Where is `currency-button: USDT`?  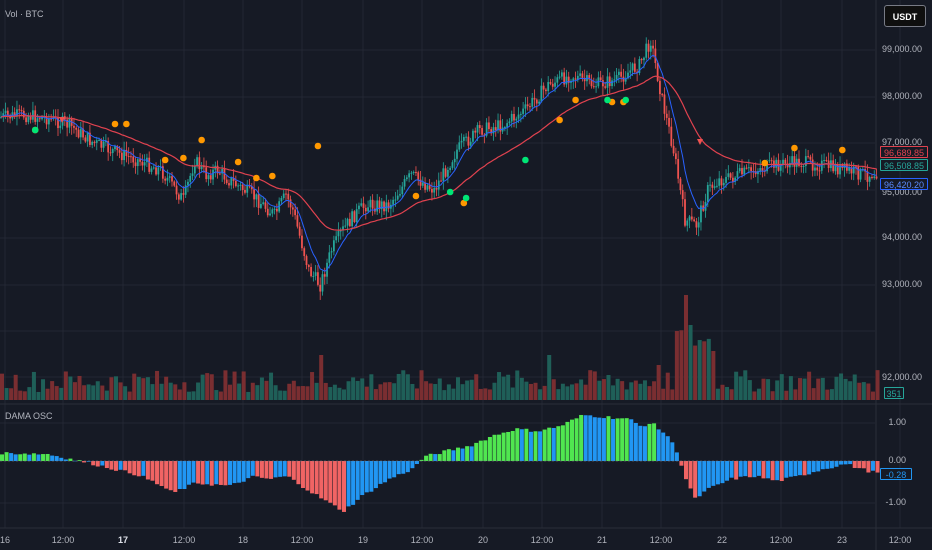
currency-button: USDT is located at coordinates (905, 16).